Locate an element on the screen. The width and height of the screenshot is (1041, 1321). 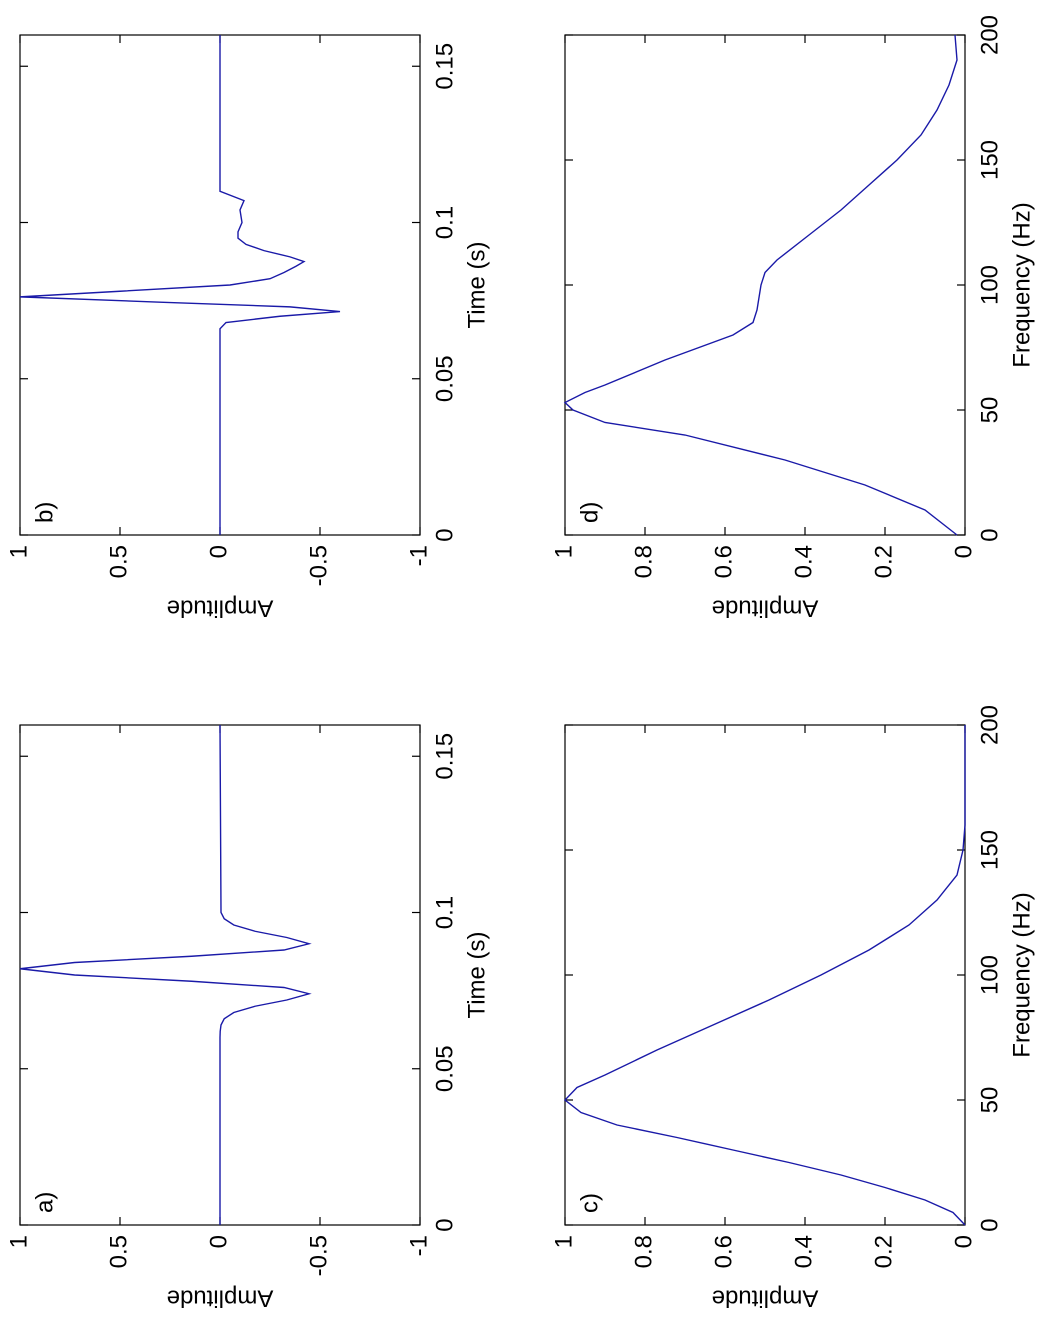
panel-label: c) is located at coordinates (589, 1203).